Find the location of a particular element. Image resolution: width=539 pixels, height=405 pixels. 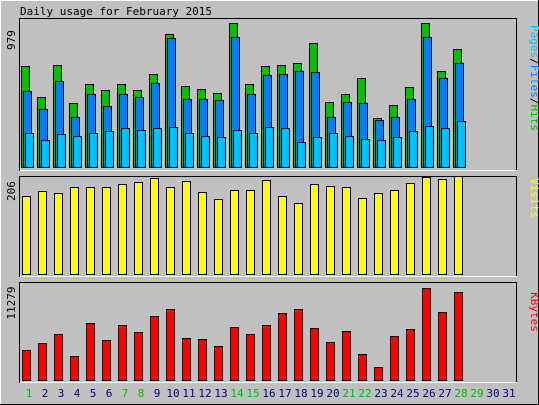

day-label: 25 is located at coordinates (412, 393).